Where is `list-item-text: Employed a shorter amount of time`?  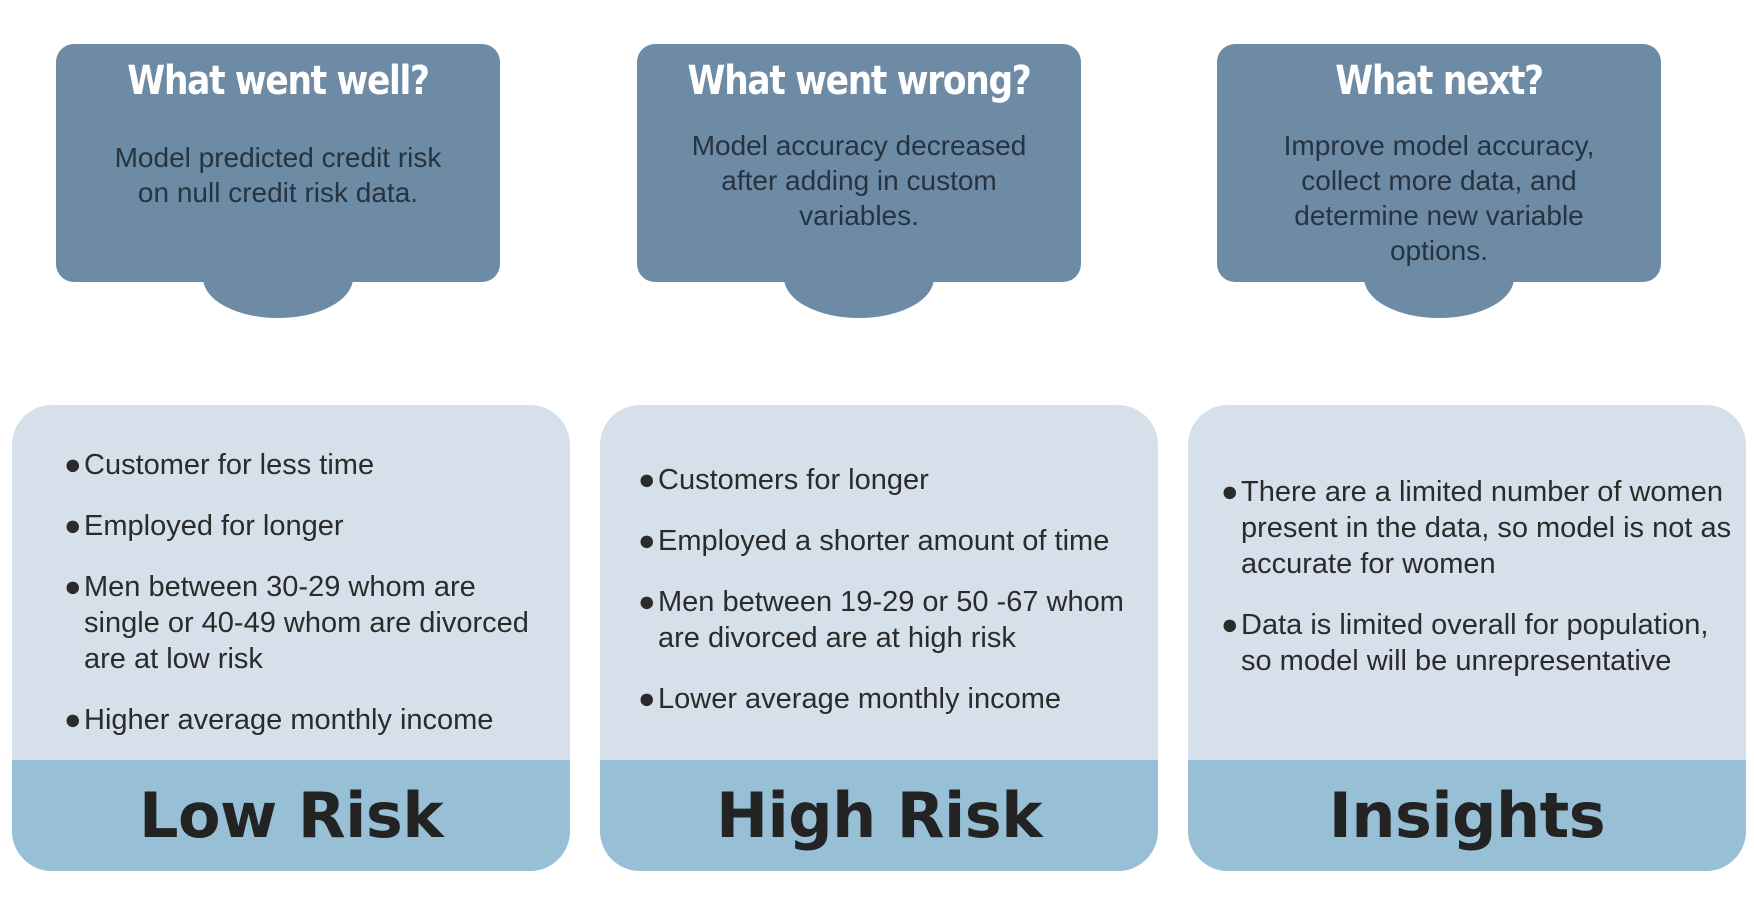 list-item-text: Employed a shorter amount of time is located at coordinates (884, 541).